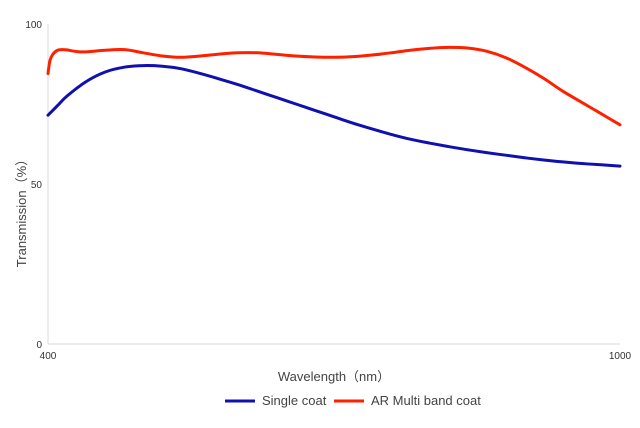 Image resolution: width=640 pixels, height=428 pixels. I want to click on x-tick-label: 400, so click(48, 356).